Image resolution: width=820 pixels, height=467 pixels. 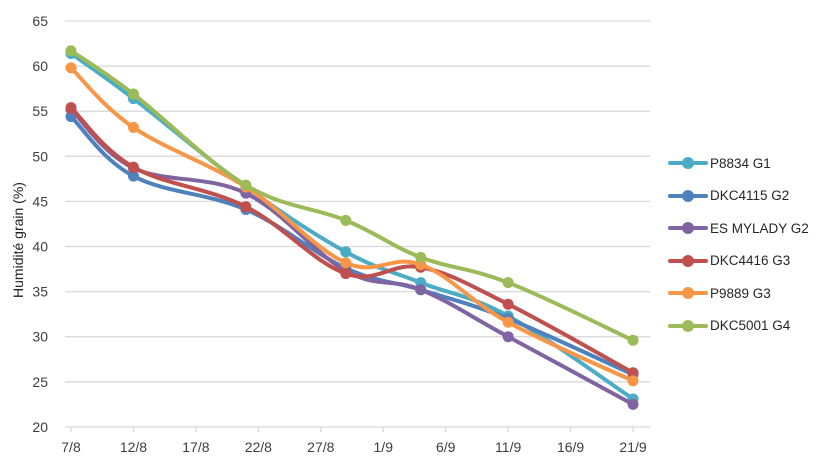 I want to click on legend-item: P8834 G1, so click(x=738, y=163).